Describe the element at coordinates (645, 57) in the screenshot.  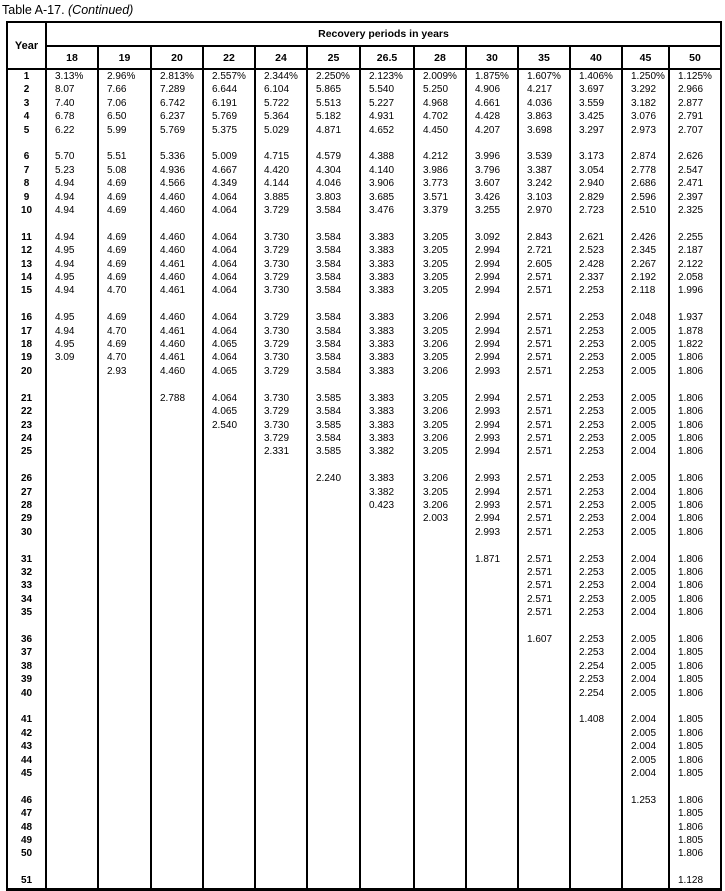
I see `column-header-45: 45` at that location.